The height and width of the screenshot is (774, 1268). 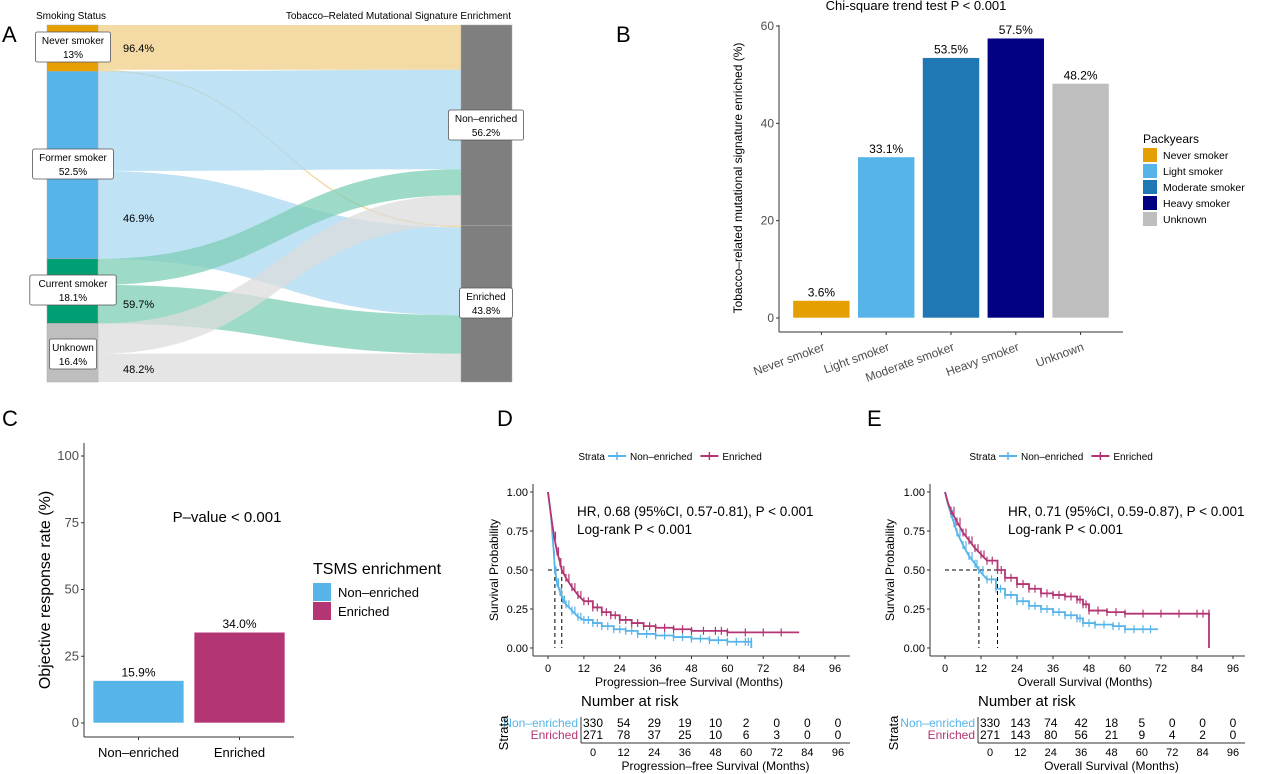 I want to click on x-tick-label: 0, so click(x=945, y=669).